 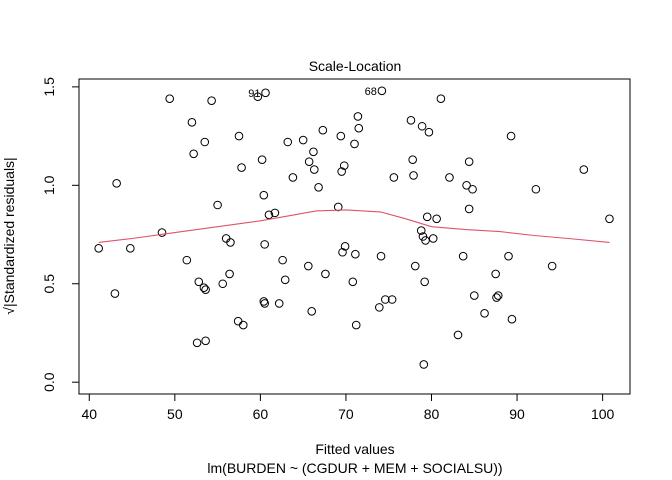 What do you see at coordinates (261, 414) in the screenshot?
I see `x-tick-label: 60` at bounding box center [261, 414].